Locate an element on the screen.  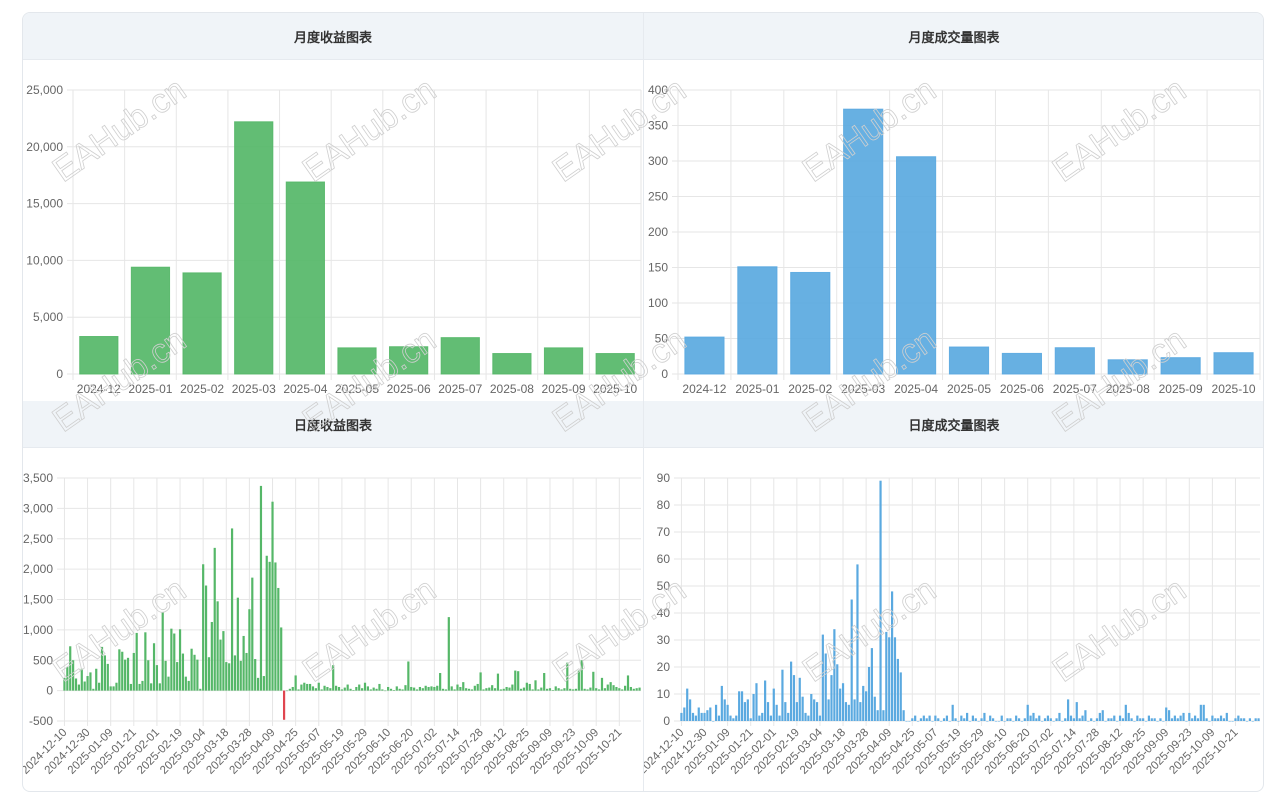
x-tick-label: 2025-05 is located at coordinates (357, 389).